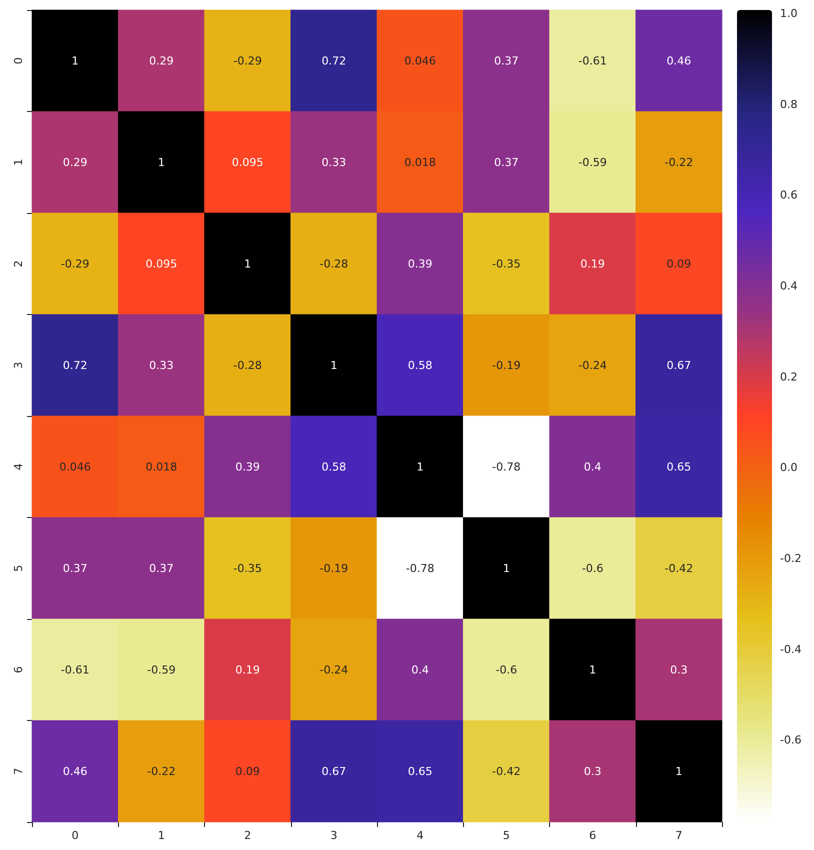 The width and height of the screenshot is (814, 850). I want to click on x-tick-label: 3, so click(334, 835).